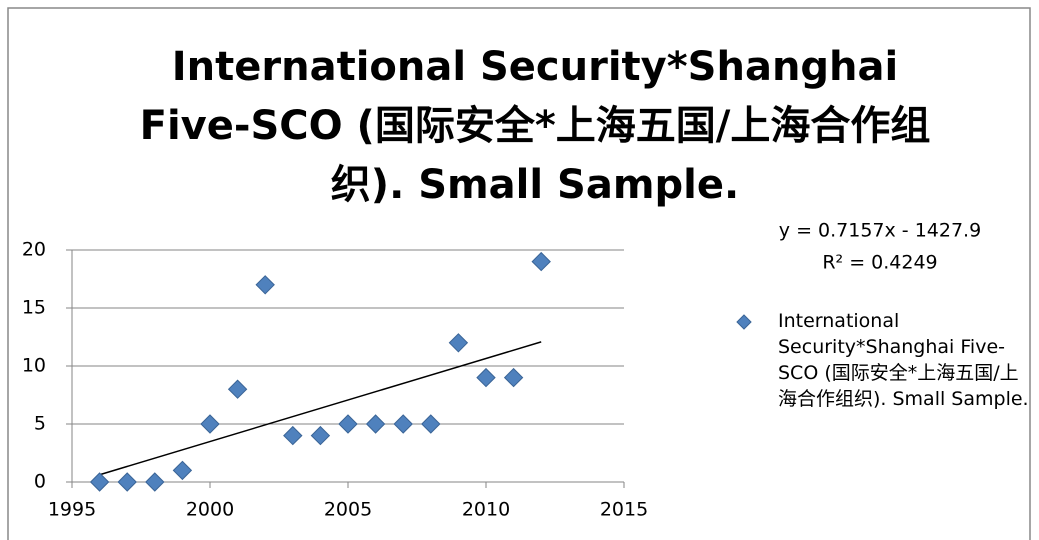 The image size is (1039, 540). What do you see at coordinates (624, 510) in the screenshot?
I see `x-tick-label: 2015` at bounding box center [624, 510].